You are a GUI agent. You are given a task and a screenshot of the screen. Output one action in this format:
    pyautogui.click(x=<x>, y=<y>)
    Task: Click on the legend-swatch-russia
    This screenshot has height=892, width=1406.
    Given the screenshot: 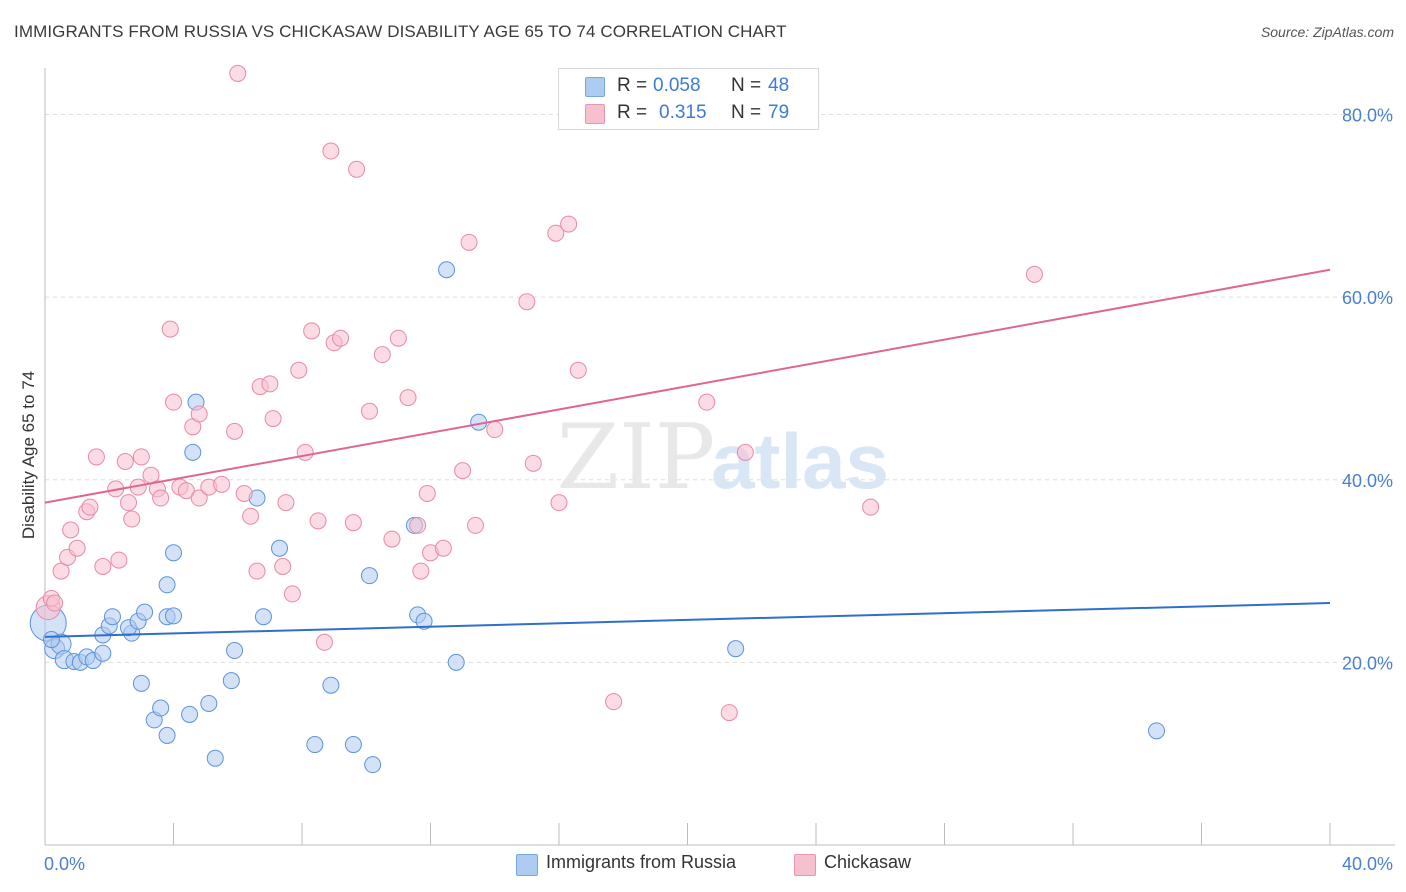 What is the action you would take?
    pyautogui.click(x=595, y=87)
    